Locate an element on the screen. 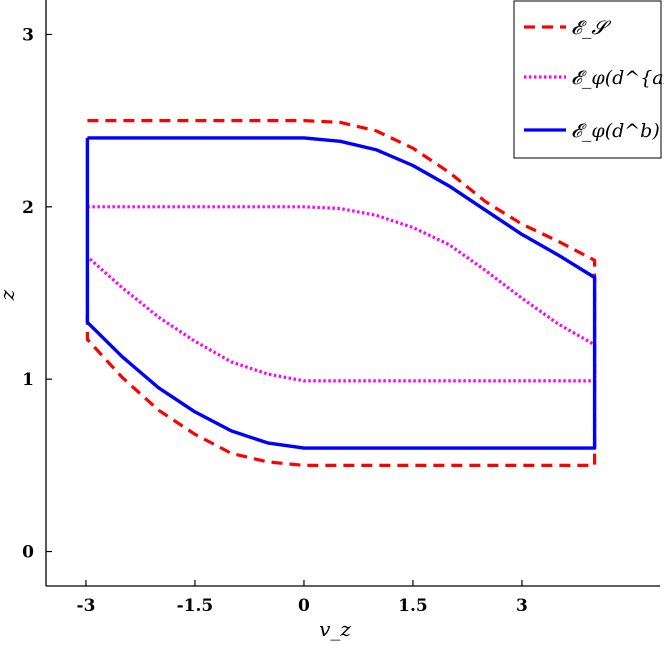 This screenshot has height=646, width=664. x-tick-label: 0 is located at coordinates (304, 606).